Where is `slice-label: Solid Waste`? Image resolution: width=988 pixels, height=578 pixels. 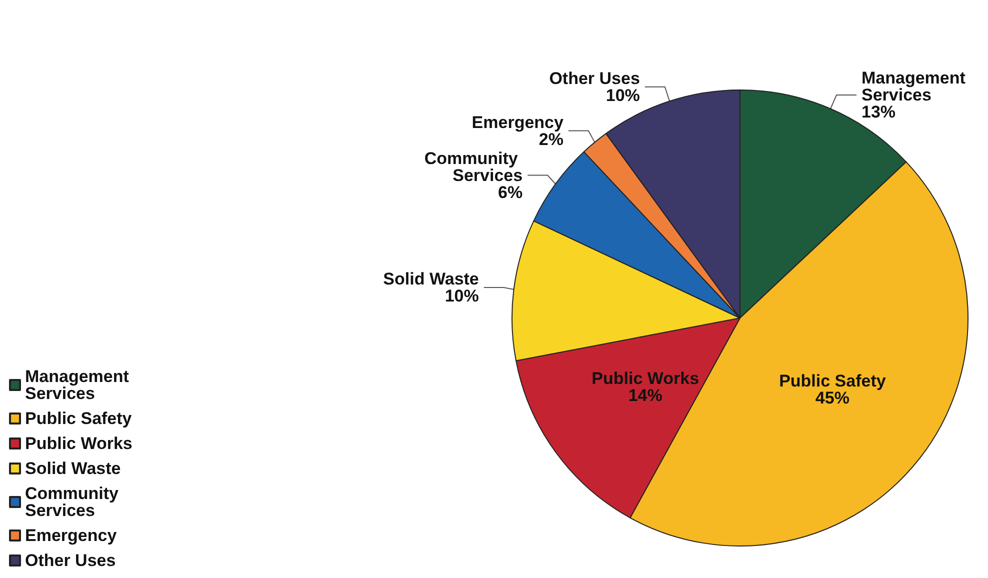 slice-label: Solid Waste is located at coordinates (431, 279).